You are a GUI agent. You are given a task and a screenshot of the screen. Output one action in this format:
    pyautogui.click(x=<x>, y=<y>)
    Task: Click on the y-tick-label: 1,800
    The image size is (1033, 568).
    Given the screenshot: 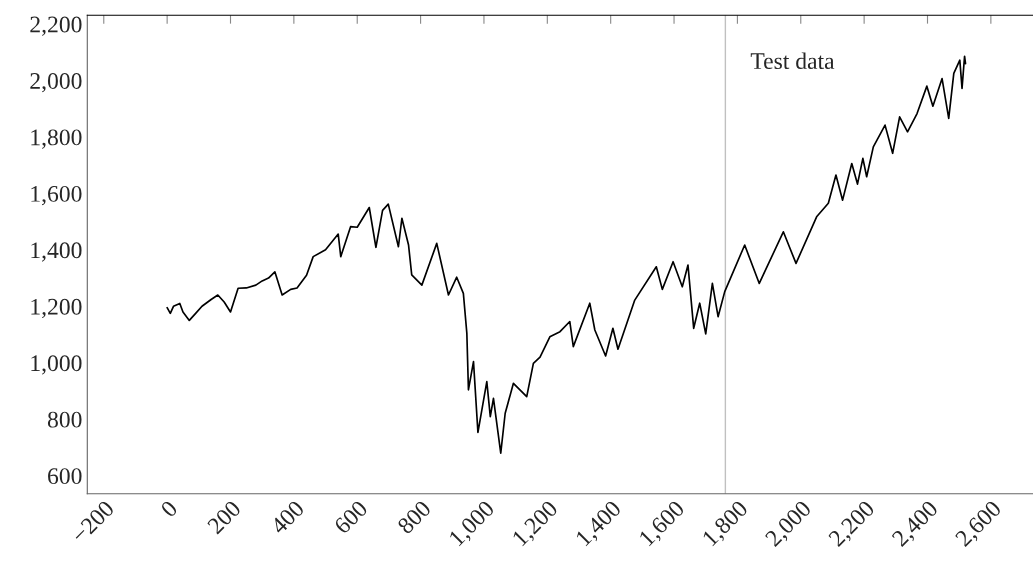 What is the action you would take?
    pyautogui.click(x=56, y=139)
    